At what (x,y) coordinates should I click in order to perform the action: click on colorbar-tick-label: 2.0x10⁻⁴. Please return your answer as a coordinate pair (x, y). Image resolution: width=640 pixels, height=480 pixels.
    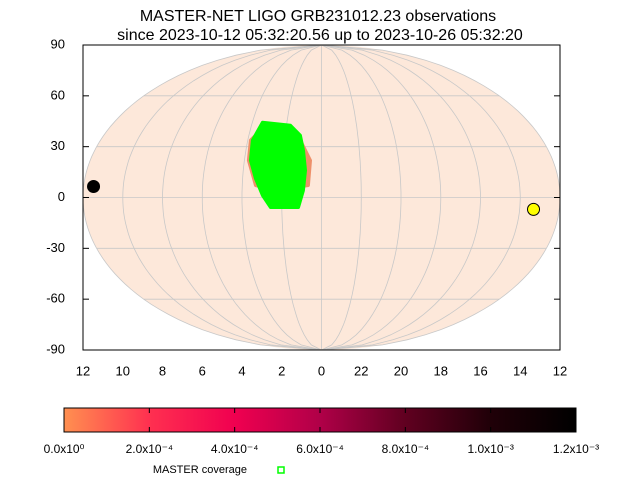
    Looking at the image, I should click on (150, 449).